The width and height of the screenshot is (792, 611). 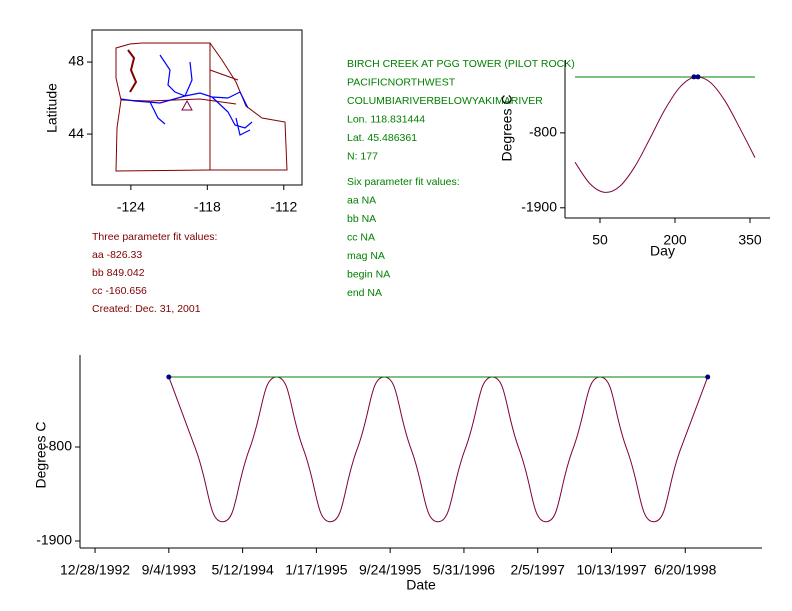 I want to click on map-frame, so click(x=197, y=107).